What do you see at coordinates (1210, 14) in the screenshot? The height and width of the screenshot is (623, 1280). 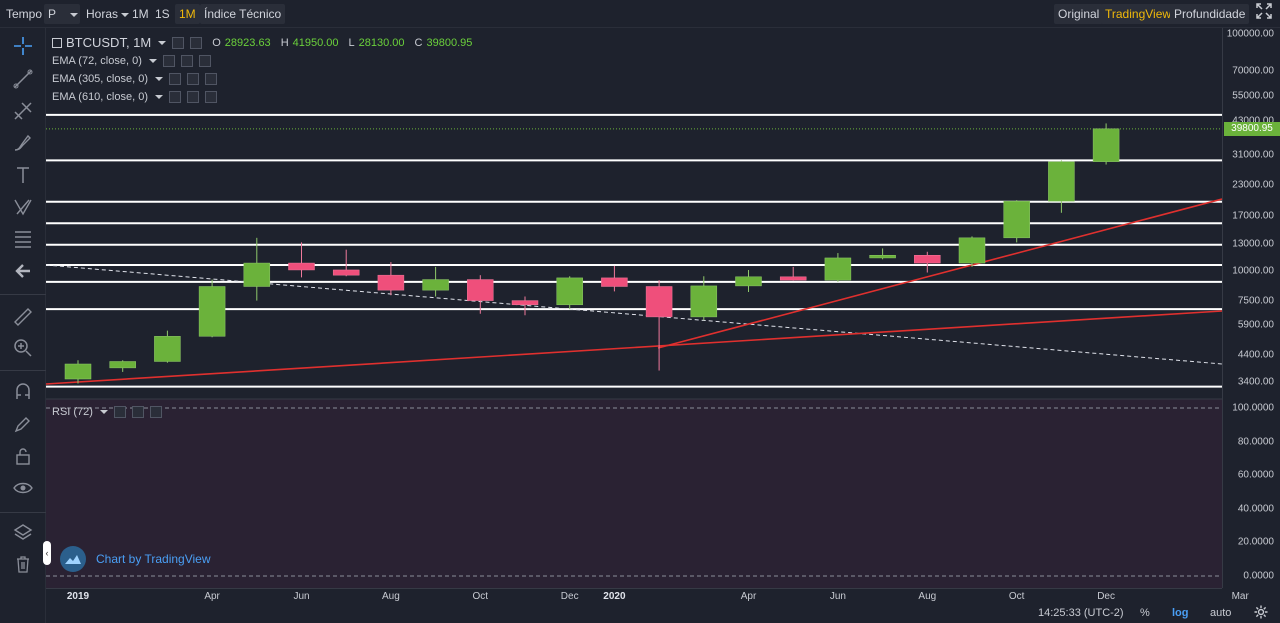 I see `view-depth-tab: Profundidade` at bounding box center [1210, 14].